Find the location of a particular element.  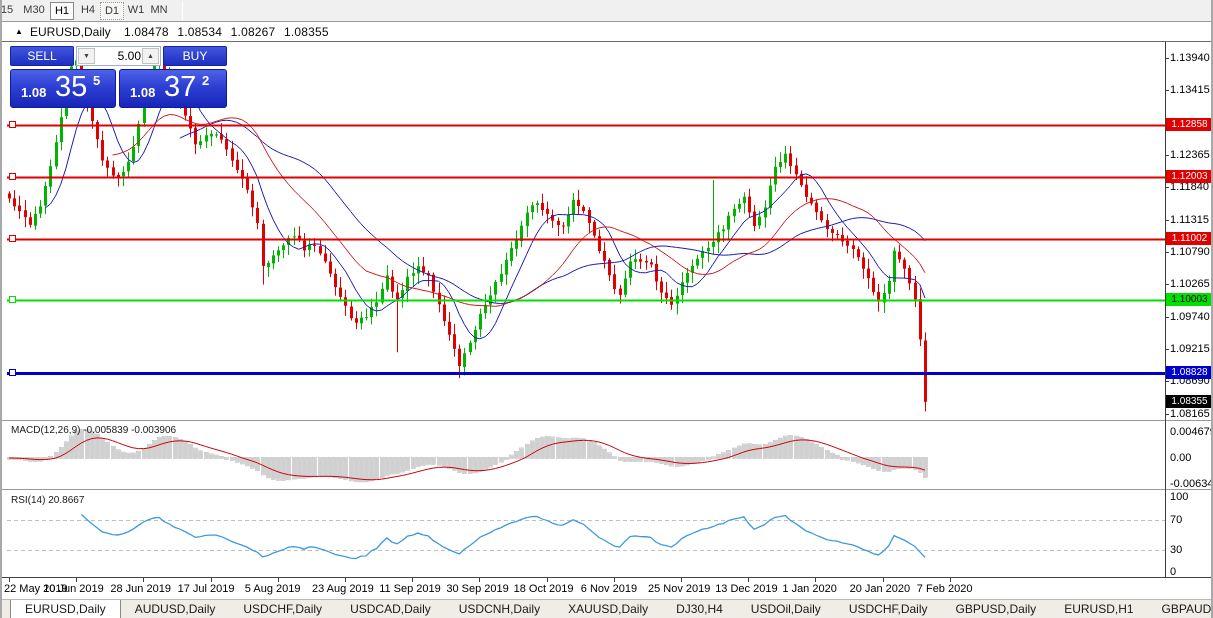

volume-decrease-icon: ▼ is located at coordinates (86, 56).